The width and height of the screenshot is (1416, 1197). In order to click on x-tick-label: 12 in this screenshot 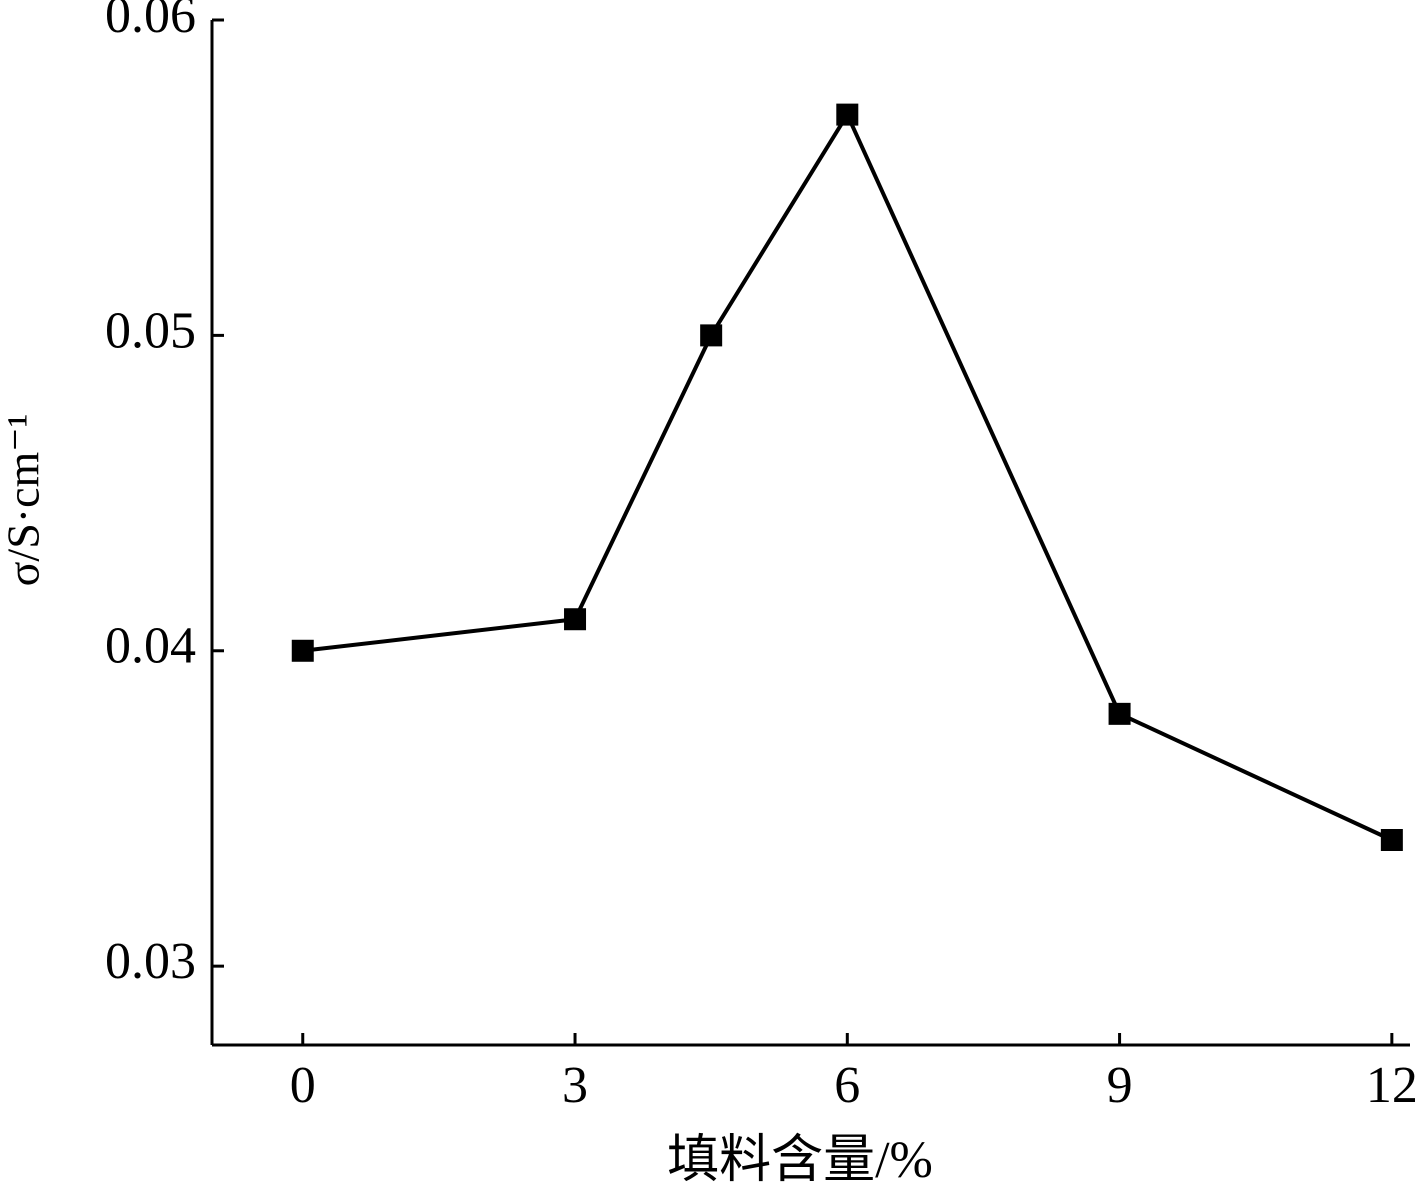, I will do `click(1391, 1085)`.